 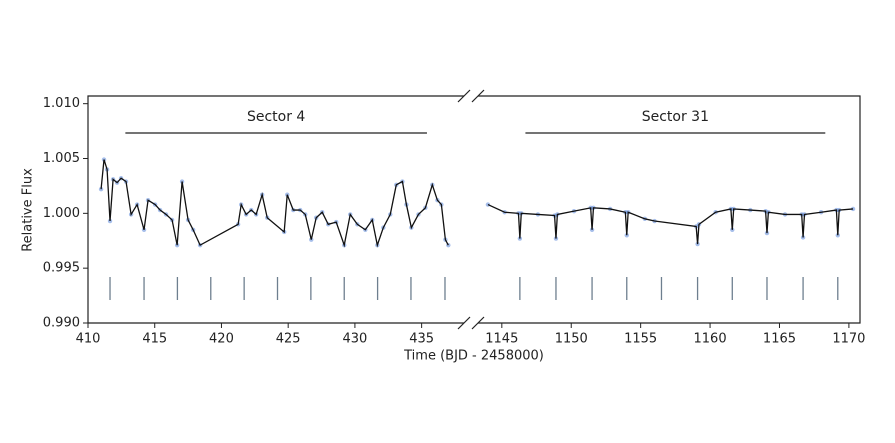 What do you see at coordinates (354, 339) in the screenshot?
I see `x-tick-label: 430` at bounding box center [354, 339].